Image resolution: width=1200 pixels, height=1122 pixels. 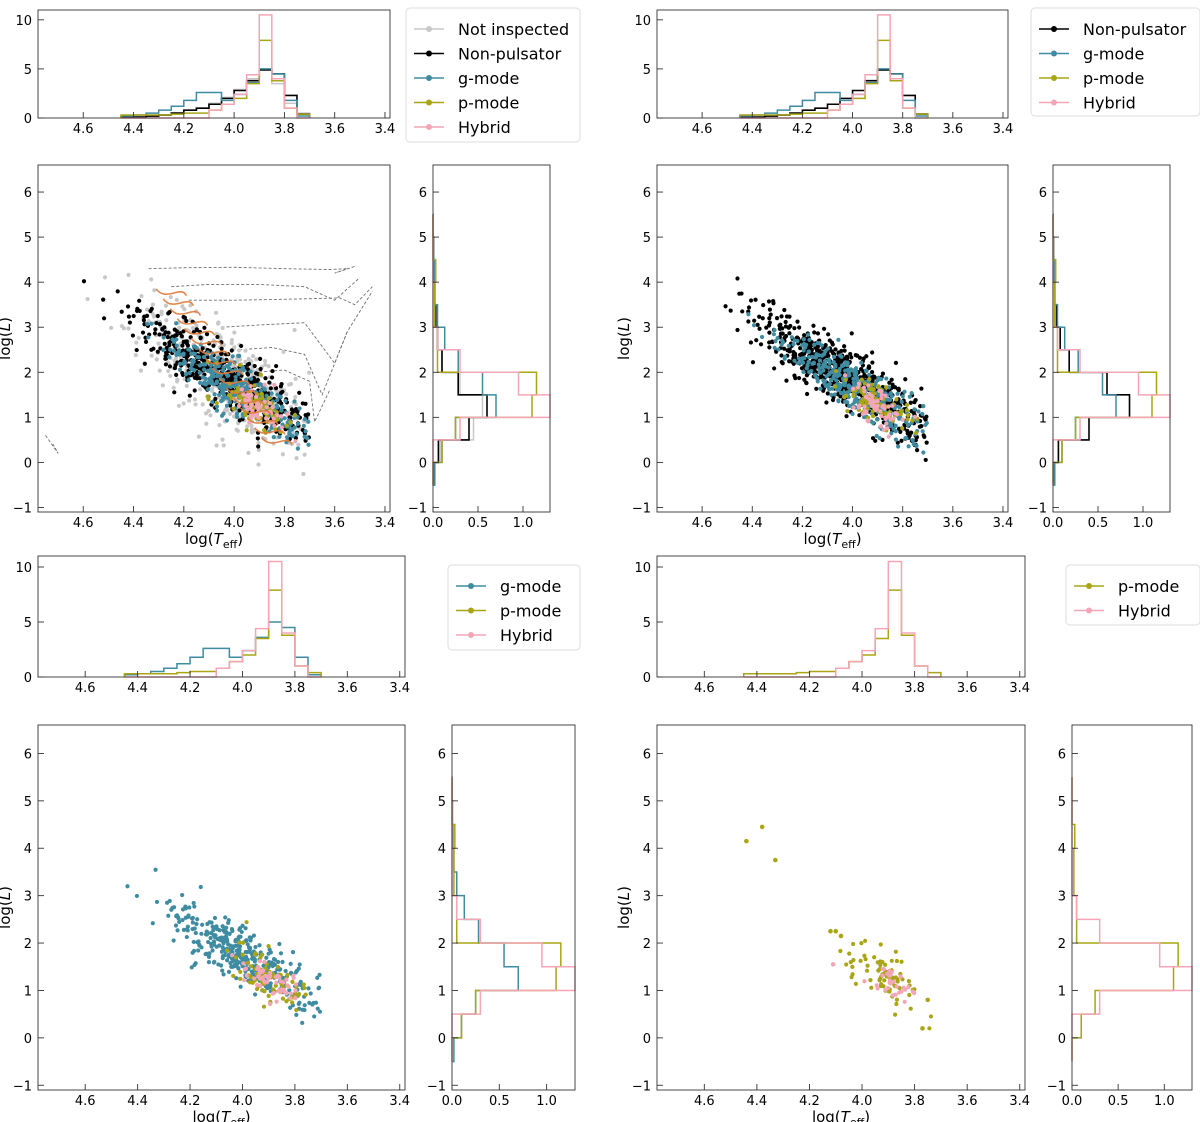 What do you see at coordinates (1043, 373) in the screenshot?
I see `panel-b-right-ytick-label: 2` at bounding box center [1043, 373].